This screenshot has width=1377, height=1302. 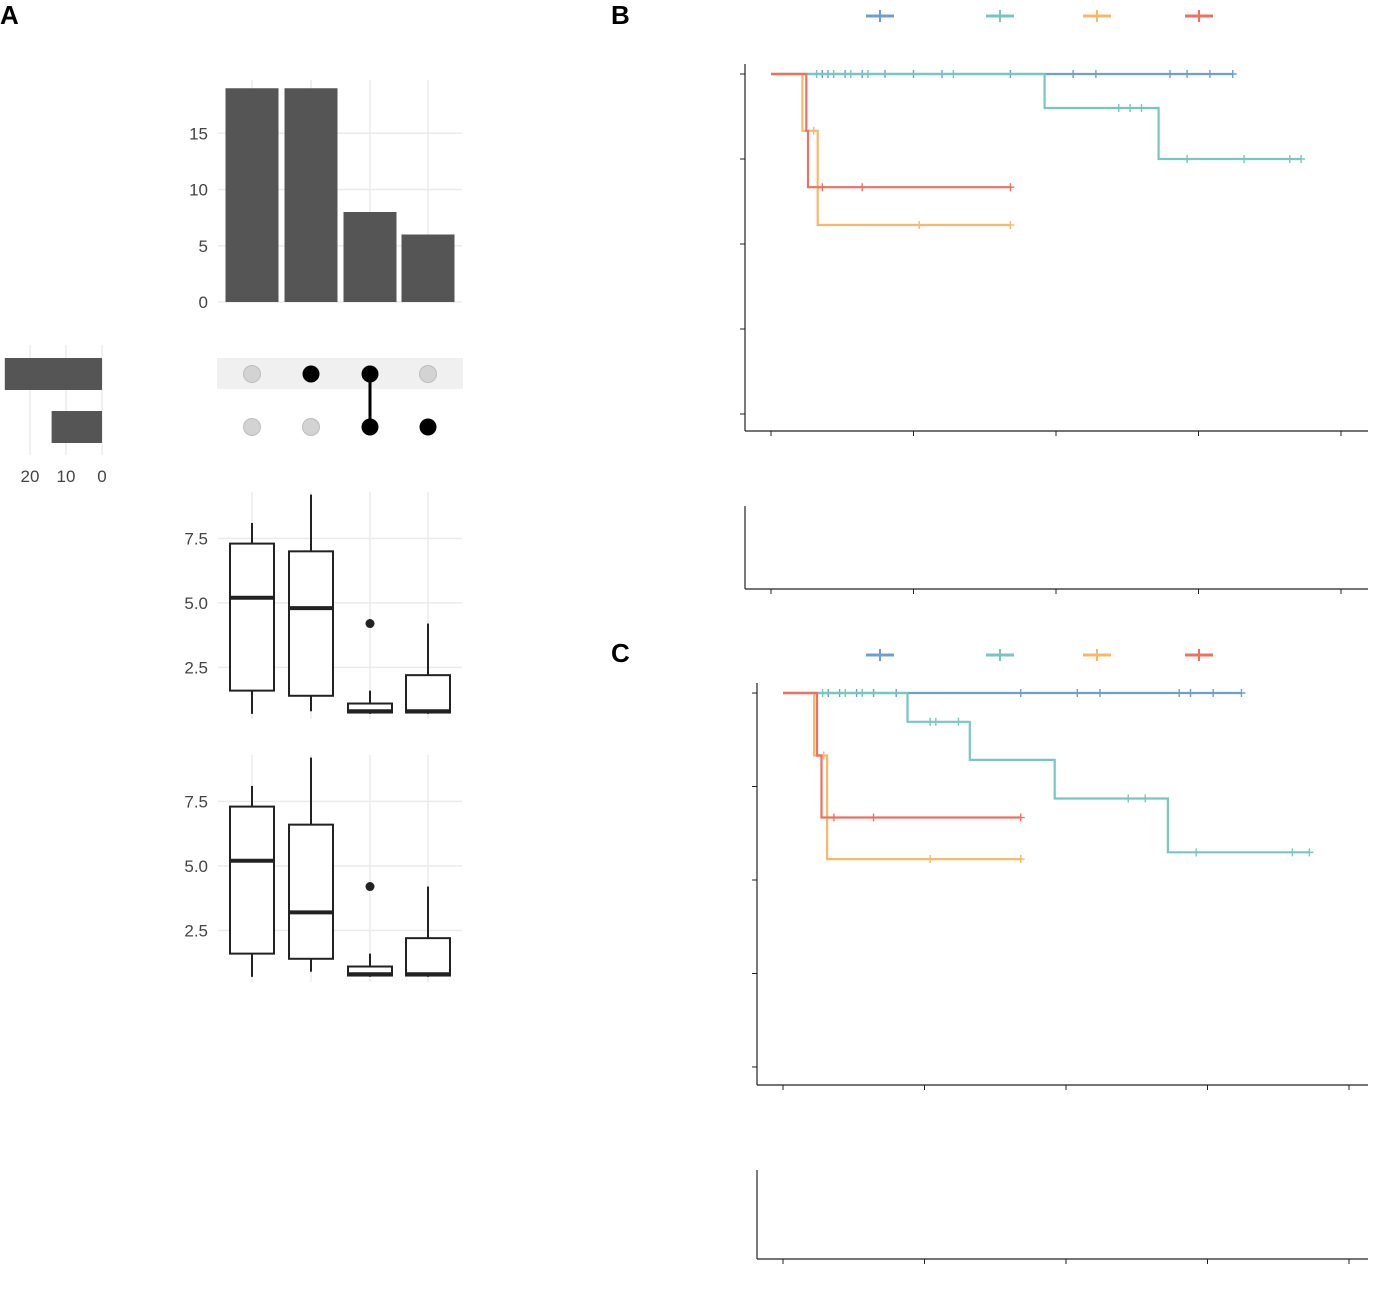 I want to click on bar-vista, so click(x=428, y=268).